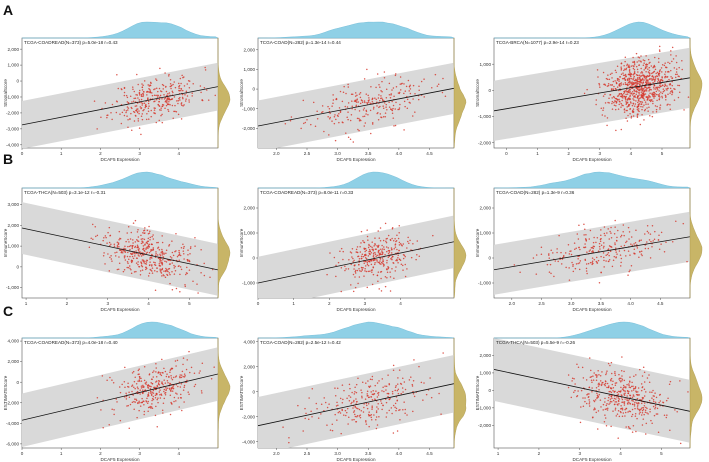 The image size is (709, 462). What do you see at coordinates (592, 309) in the screenshot?
I see `x-axis-label: DCAF5 Expression` at bounding box center [592, 309].